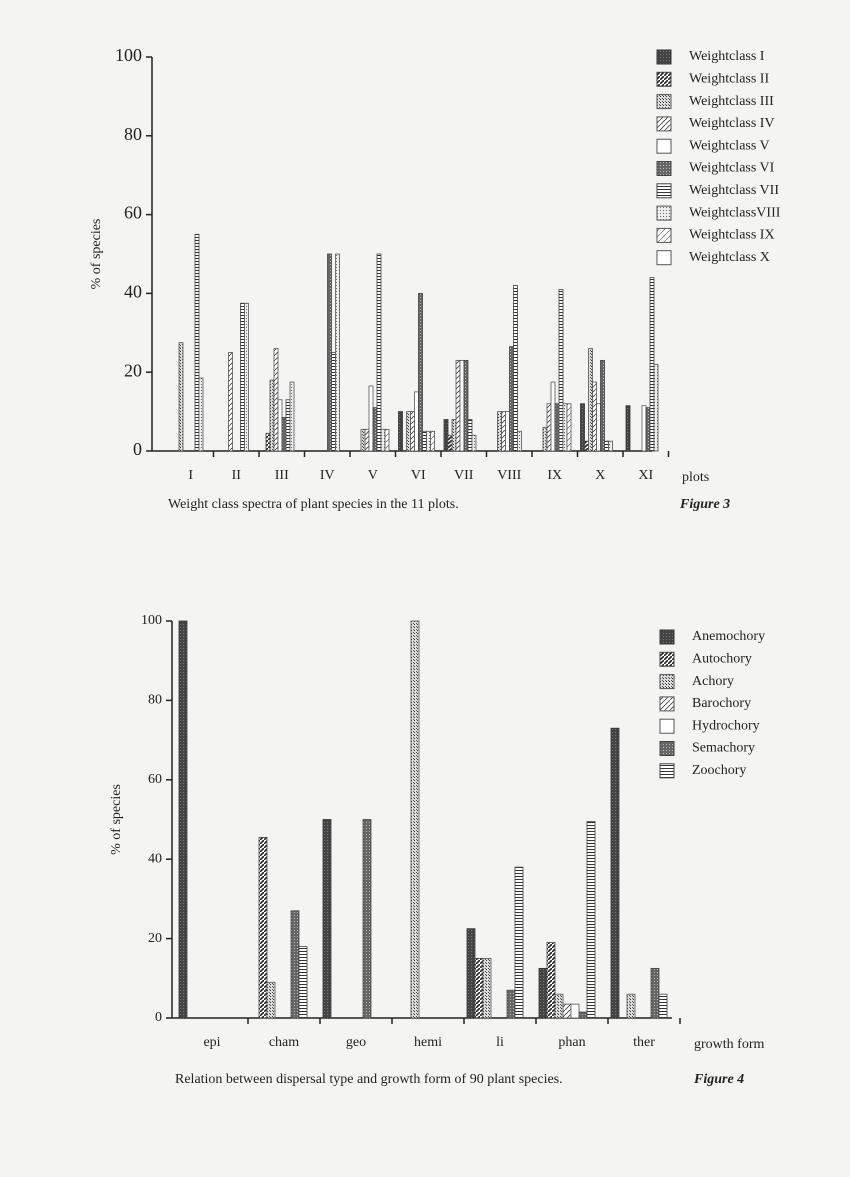 The image size is (850, 1177). What do you see at coordinates (719, 770) in the screenshot?
I see `legend-label: Zoochory` at bounding box center [719, 770].